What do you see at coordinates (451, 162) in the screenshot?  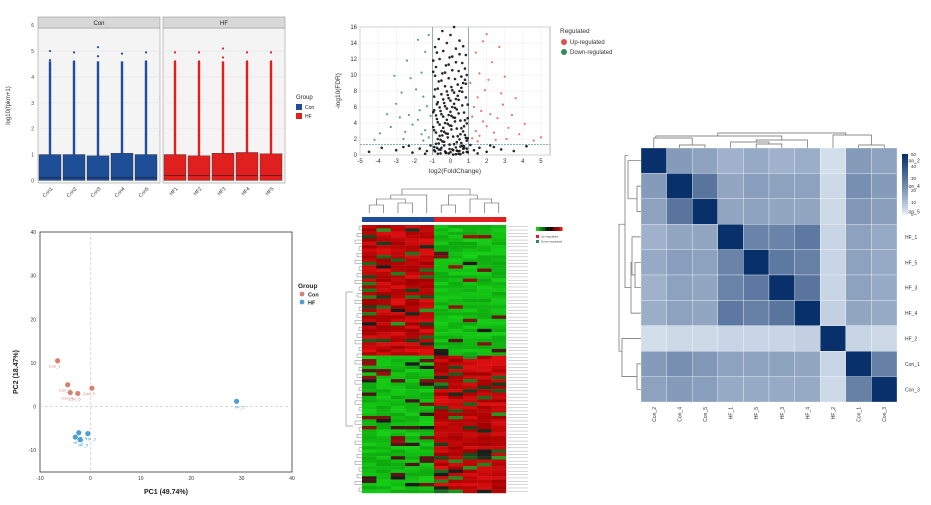 I see `volcano-xtick: 0` at bounding box center [451, 162].